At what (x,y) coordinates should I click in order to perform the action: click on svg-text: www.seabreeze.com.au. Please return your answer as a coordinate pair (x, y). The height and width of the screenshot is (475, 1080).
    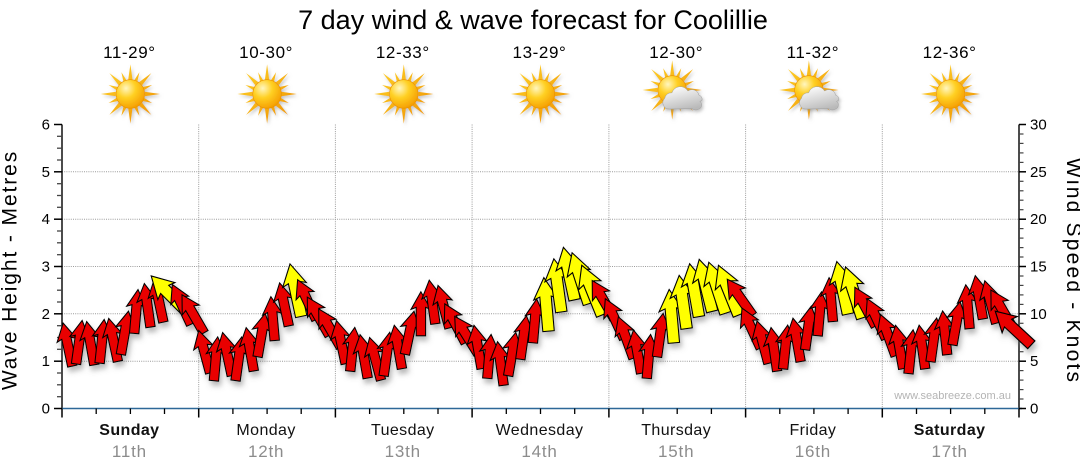
    Looking at the image, I should click on (952, 396).